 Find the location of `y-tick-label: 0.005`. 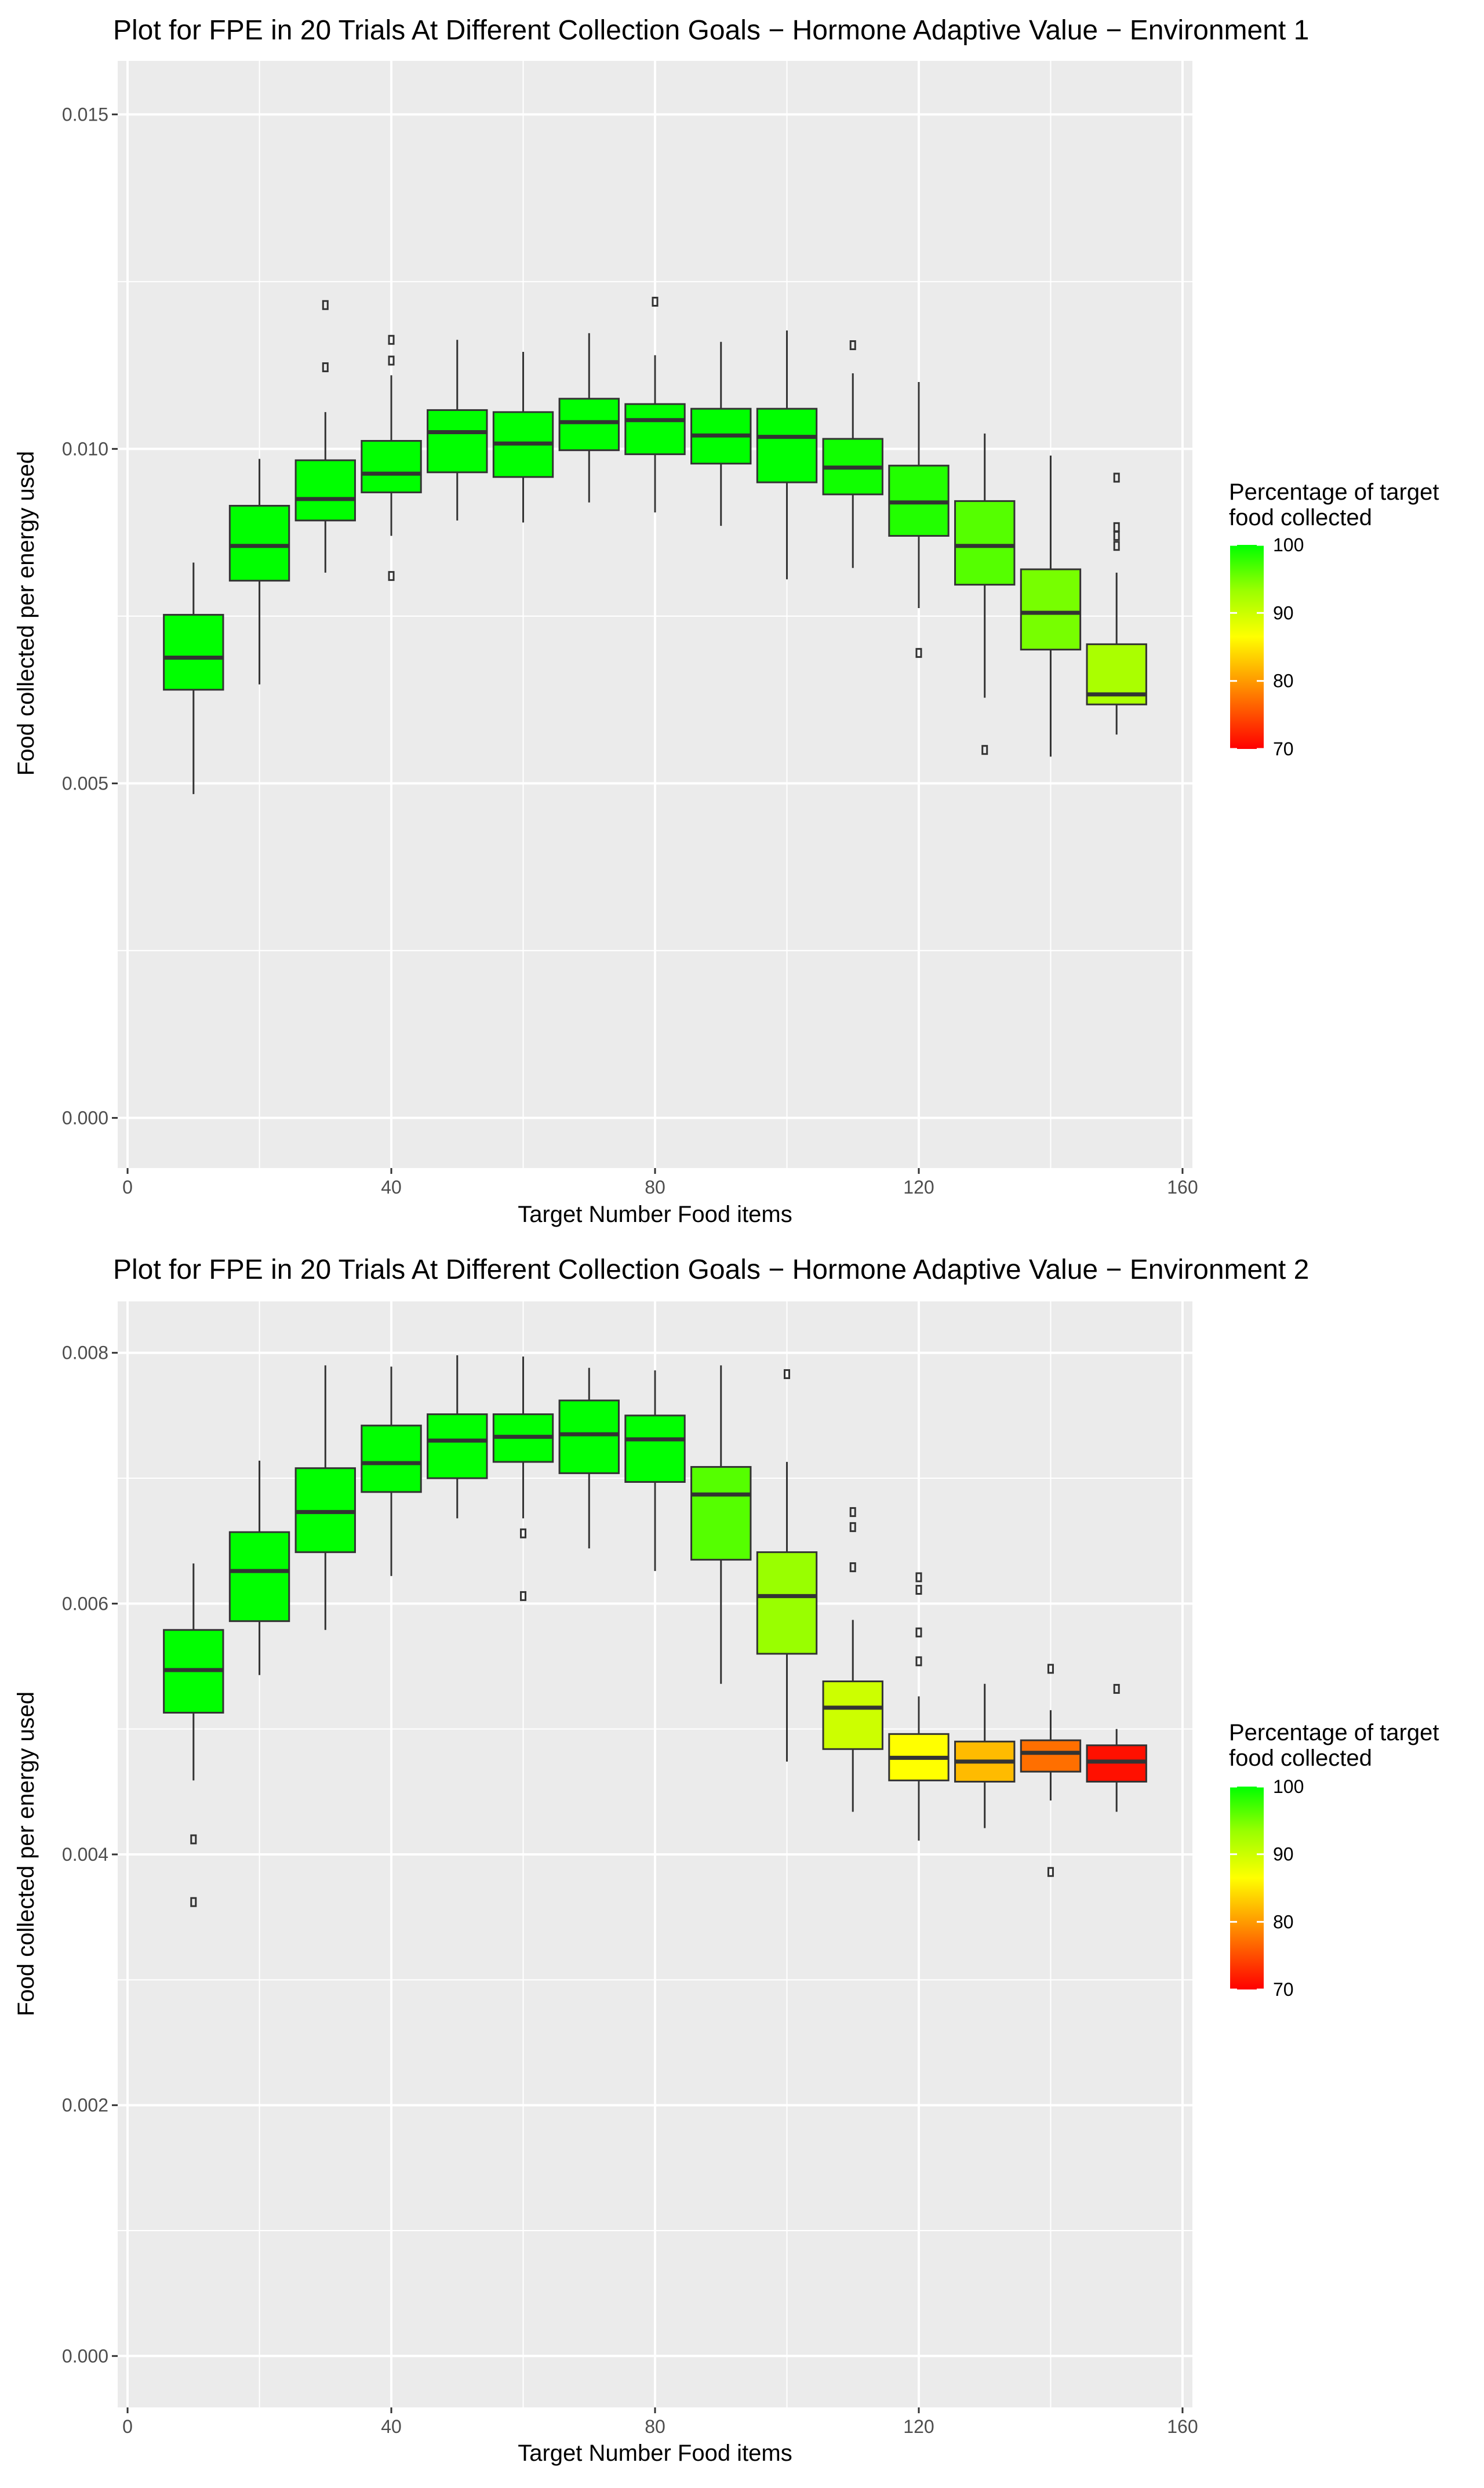

y-tick-label: 0.005 is located at coordinates (85, 783).